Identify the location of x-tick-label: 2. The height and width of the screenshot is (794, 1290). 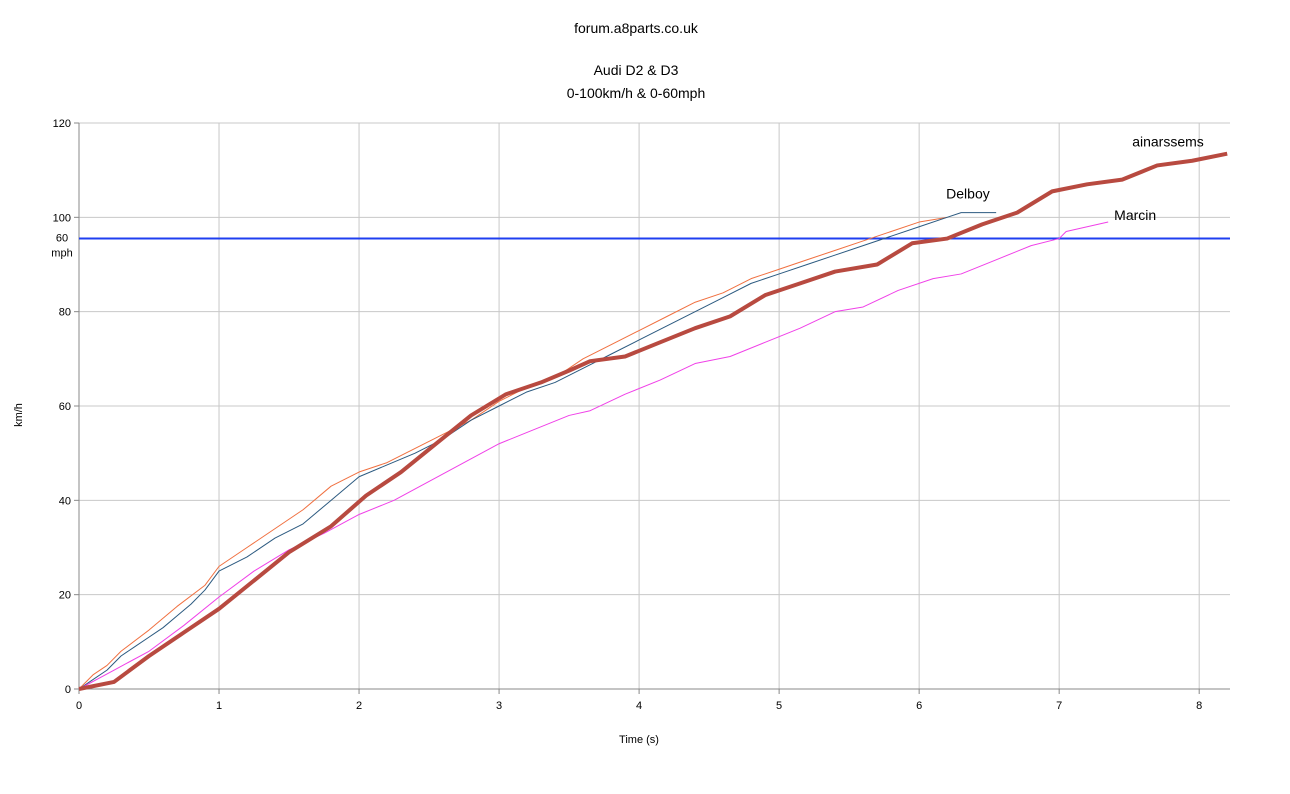
(359, 706).